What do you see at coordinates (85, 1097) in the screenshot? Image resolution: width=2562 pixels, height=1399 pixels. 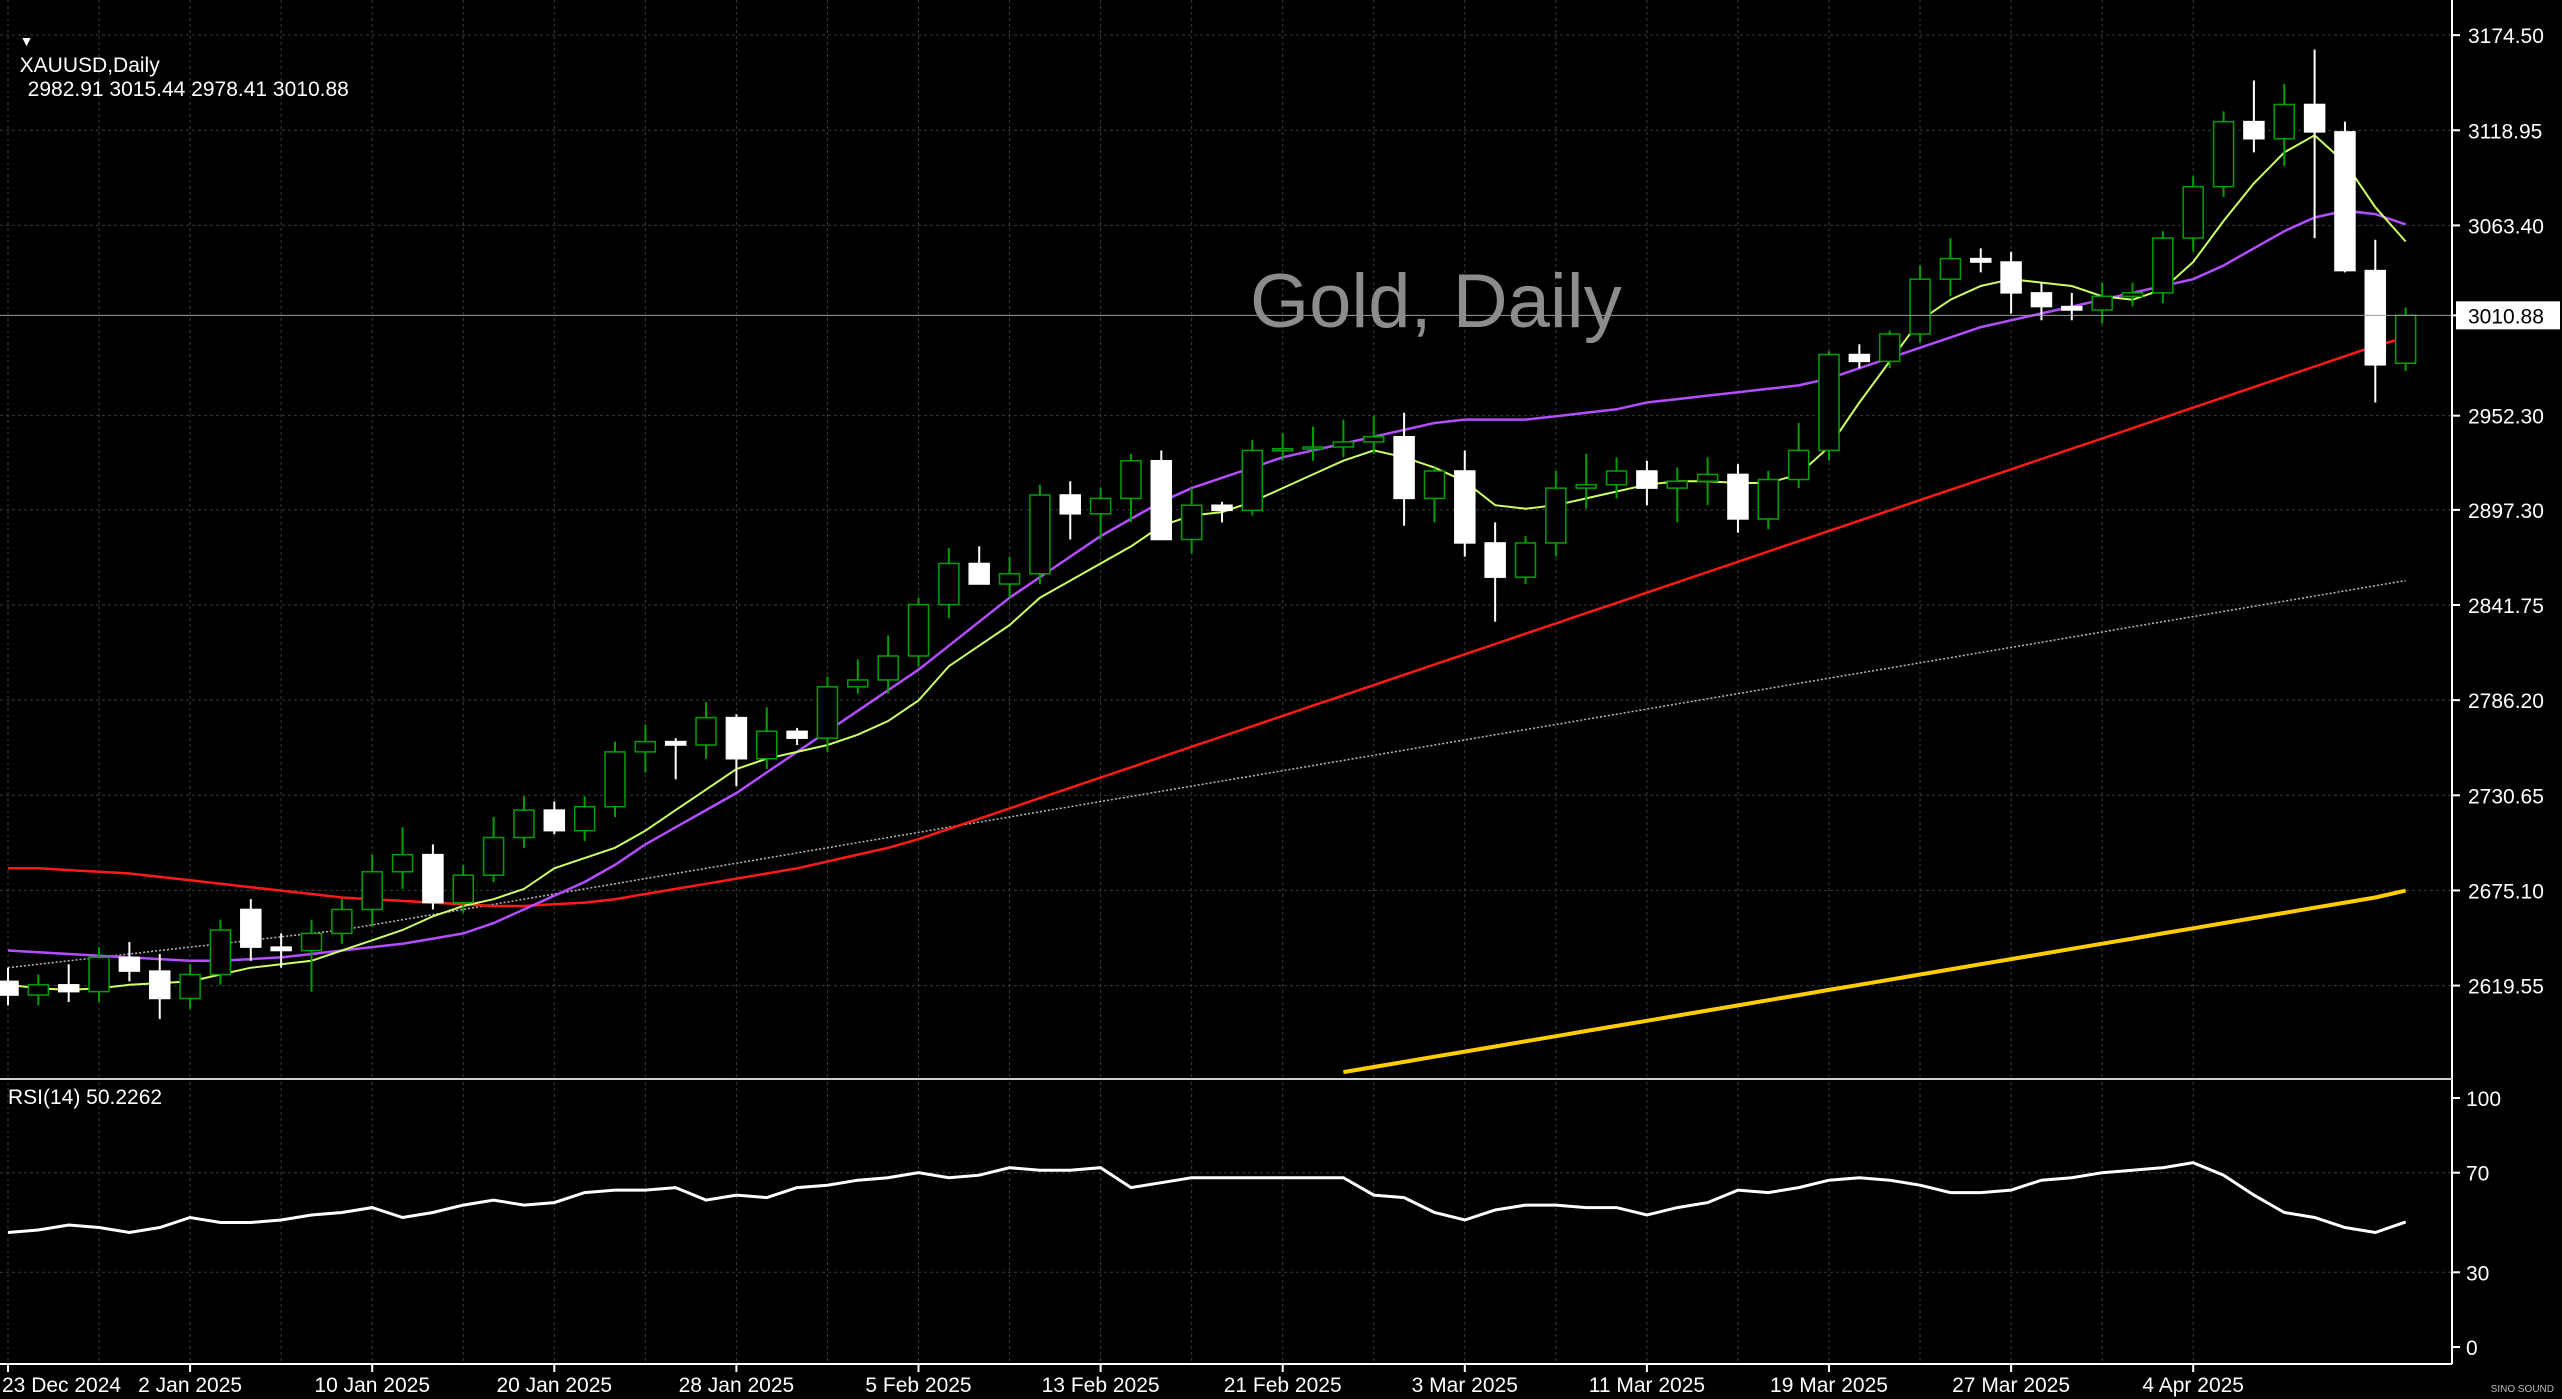 I see `rsi-label: RSI(14) 50.2262` at bounding box center [85, 1097].